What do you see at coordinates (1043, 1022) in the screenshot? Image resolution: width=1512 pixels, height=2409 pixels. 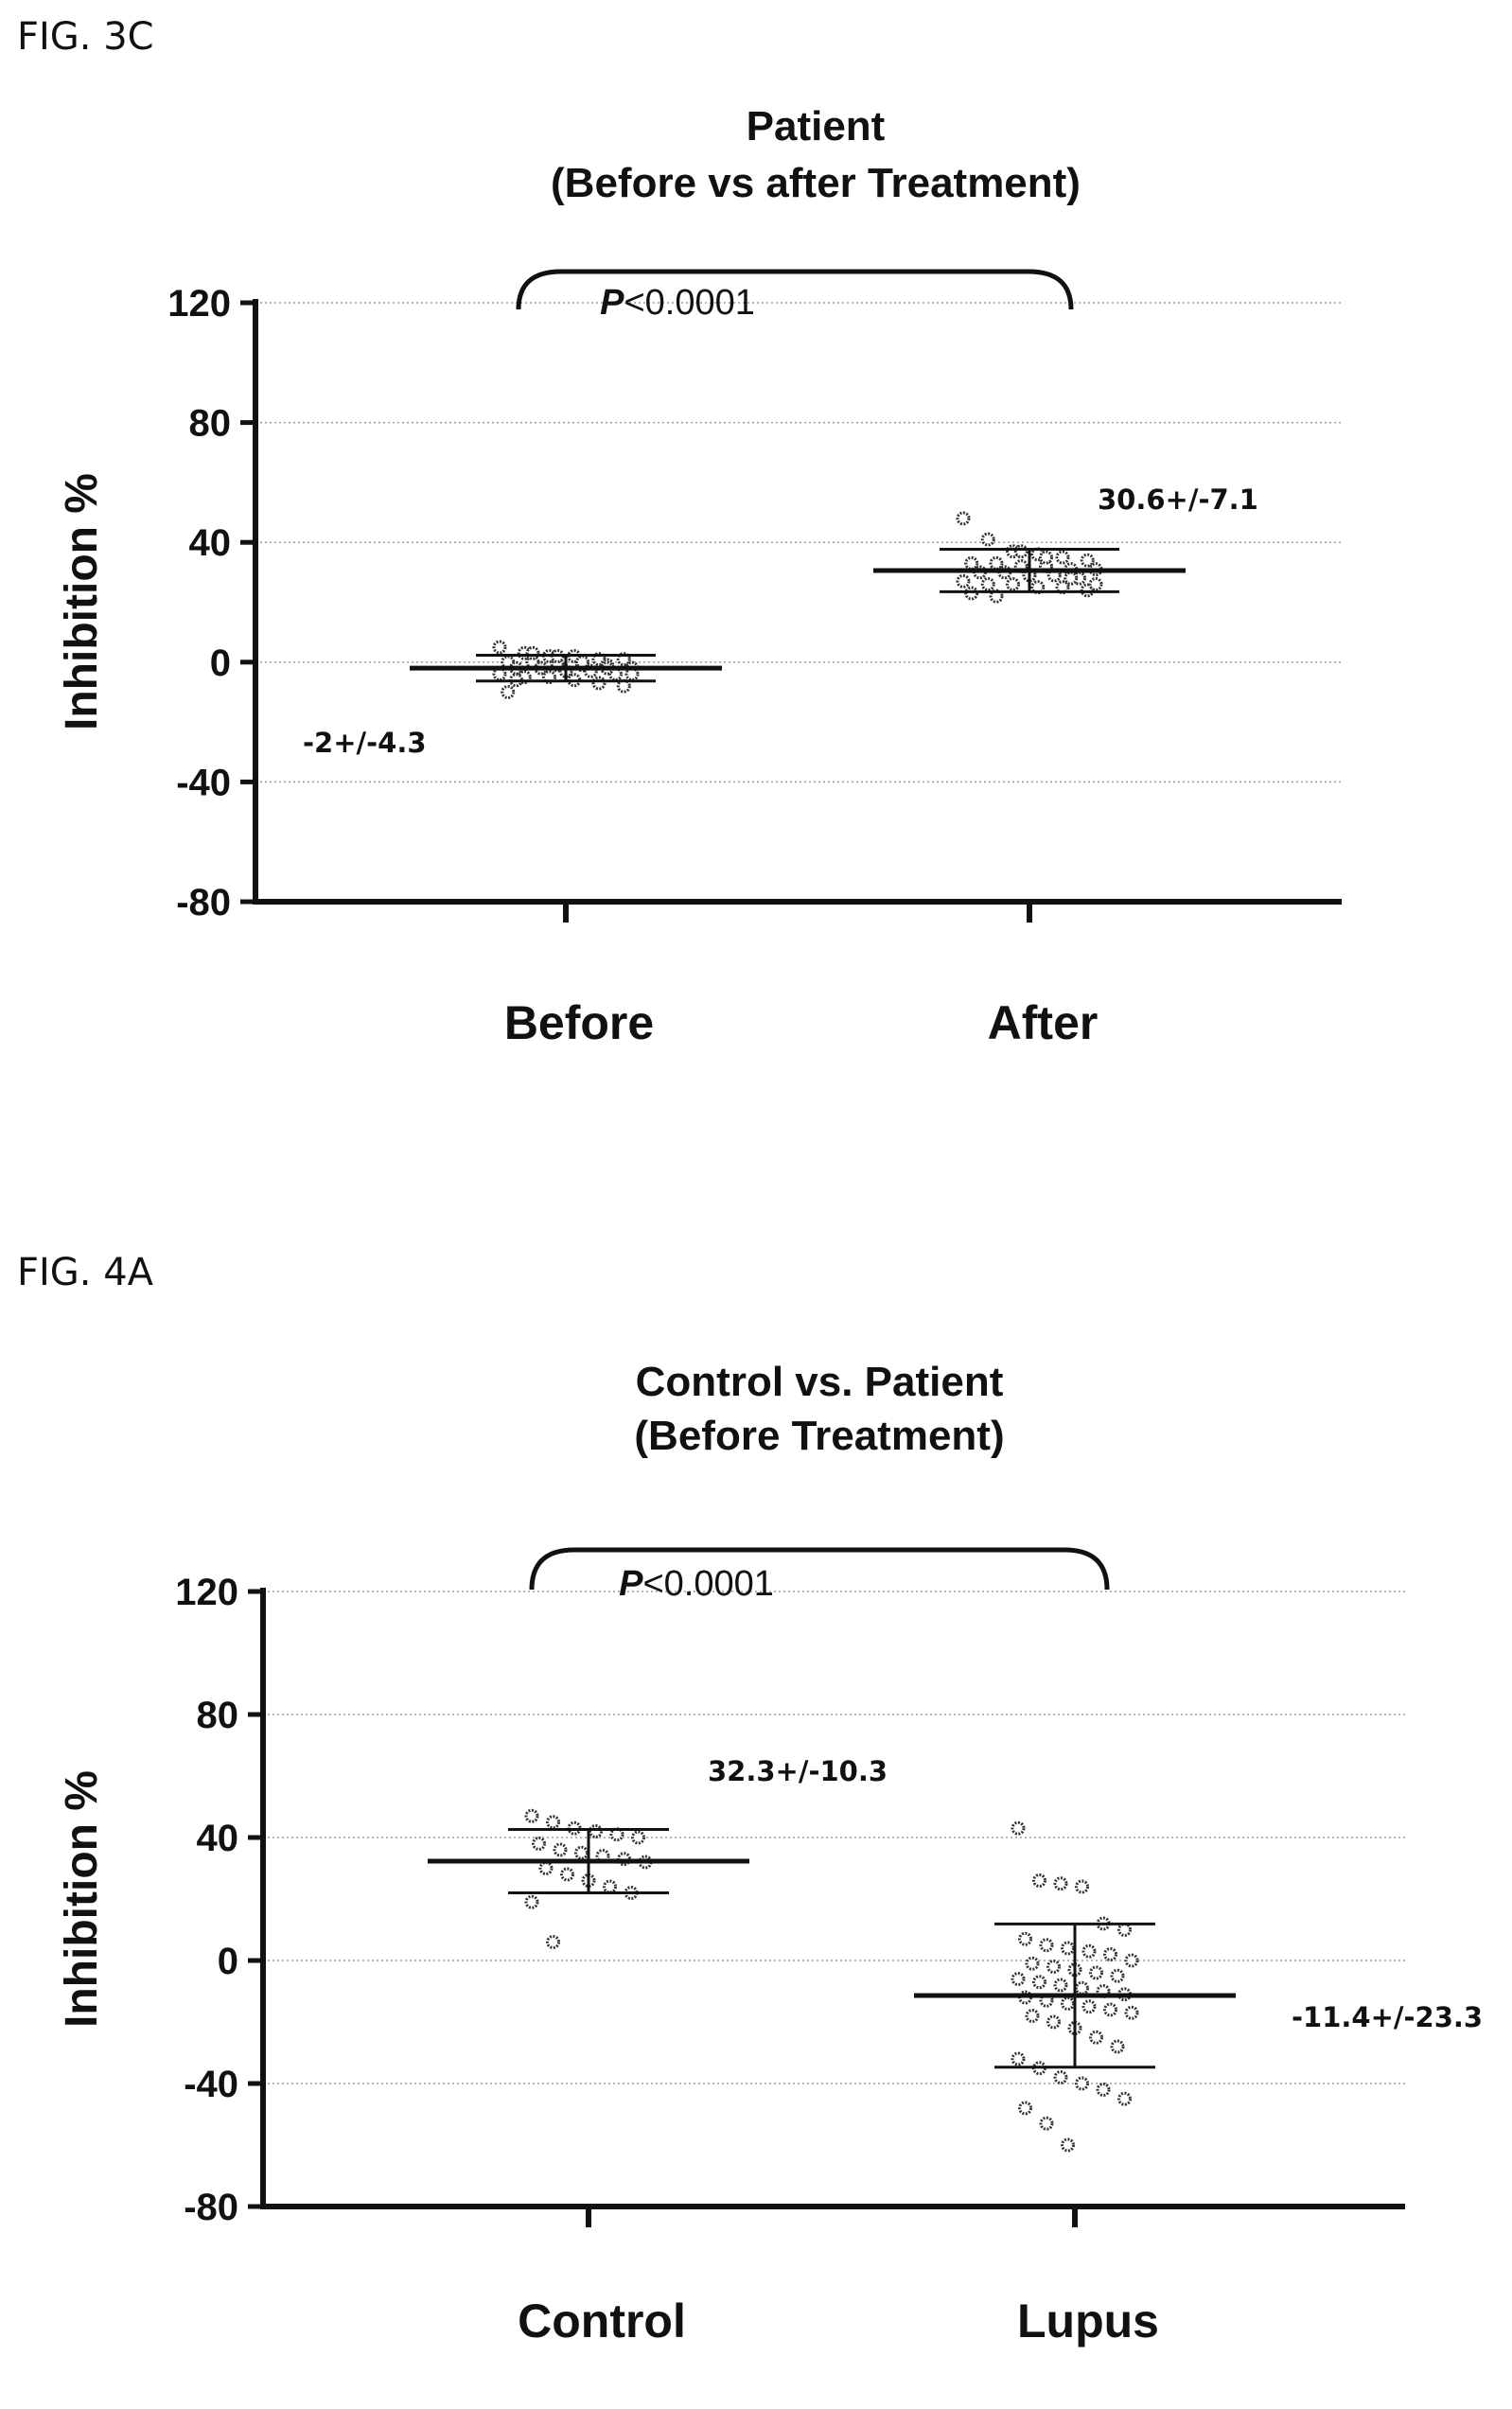 I see `category-label: After` at bounding box center [1043, 1022].